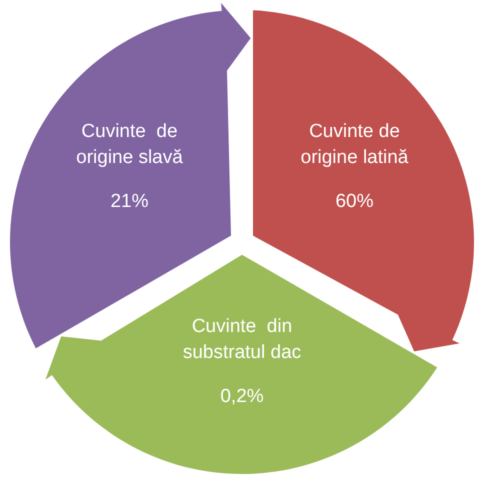 Image resolution: width=484 pixels, height=493 pixels. I want to click on data-label: 0,2%, so click(242, 396).